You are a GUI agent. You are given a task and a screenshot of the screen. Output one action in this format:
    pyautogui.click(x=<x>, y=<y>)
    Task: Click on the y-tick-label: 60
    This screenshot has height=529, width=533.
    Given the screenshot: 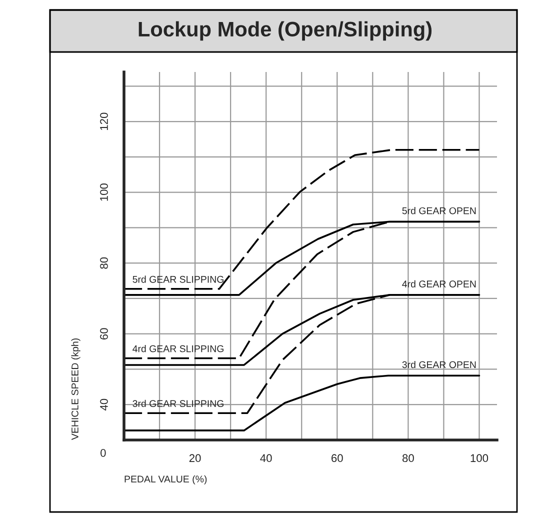 What is the action you would take?
    pyautogui.click(x=104, y=334)
    